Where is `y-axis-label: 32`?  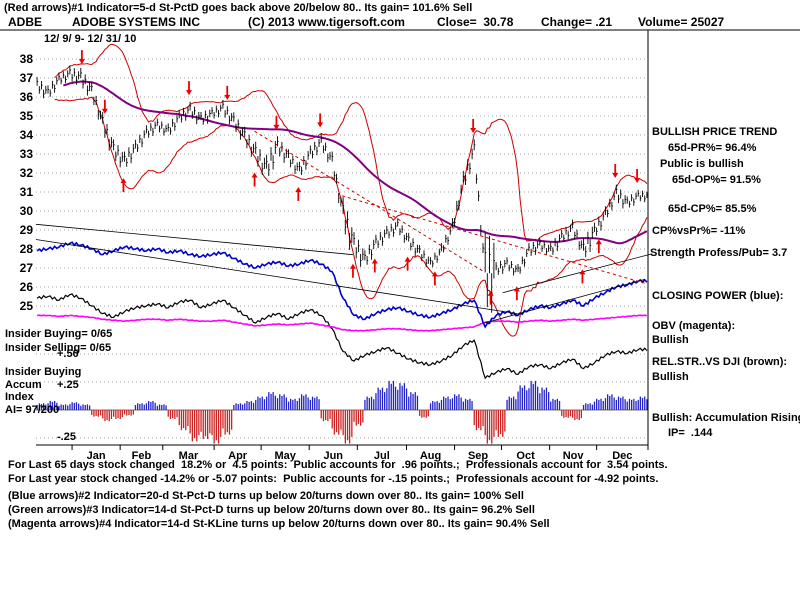
y-axis-label: 32 is located at coordinates (27, 173).